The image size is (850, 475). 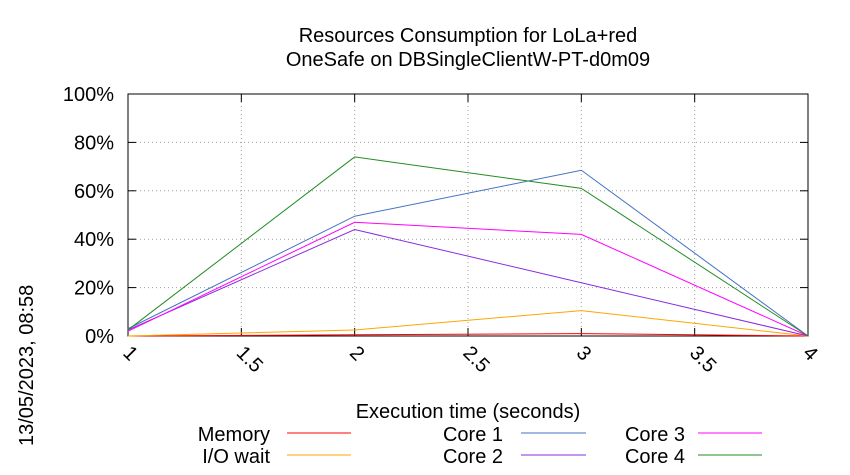 What do you see at coordinates (809, 353) in the screenshot?
I see `x-tick-label: 4` at bounding box center [809, 353].